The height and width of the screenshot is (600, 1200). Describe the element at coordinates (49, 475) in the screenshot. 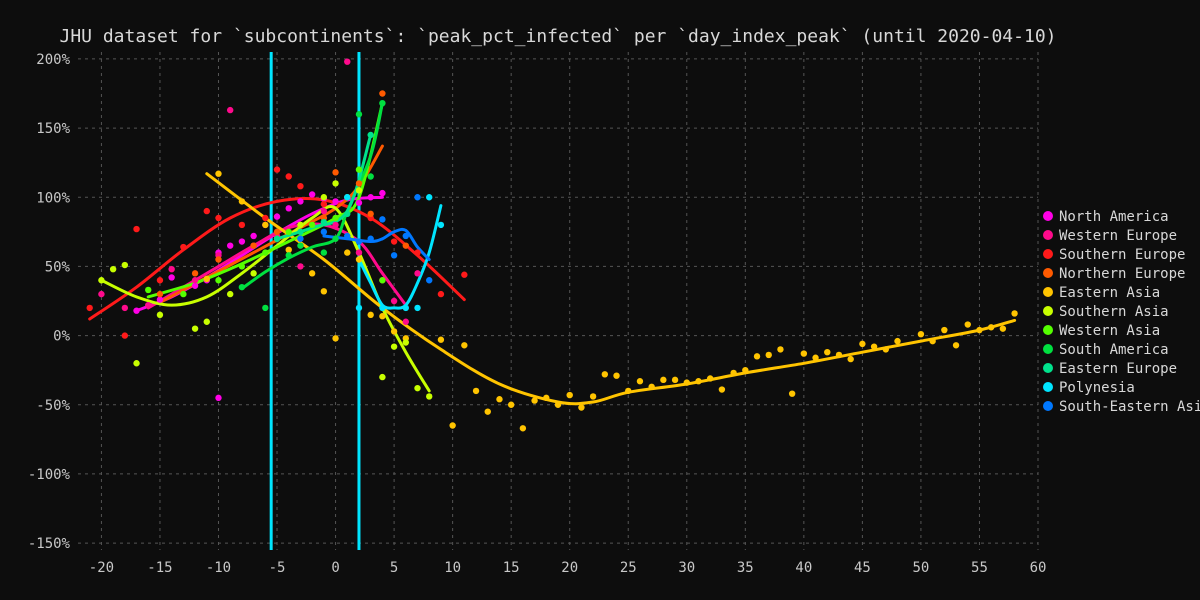

I see `y-tick-label: -100%` at that location.